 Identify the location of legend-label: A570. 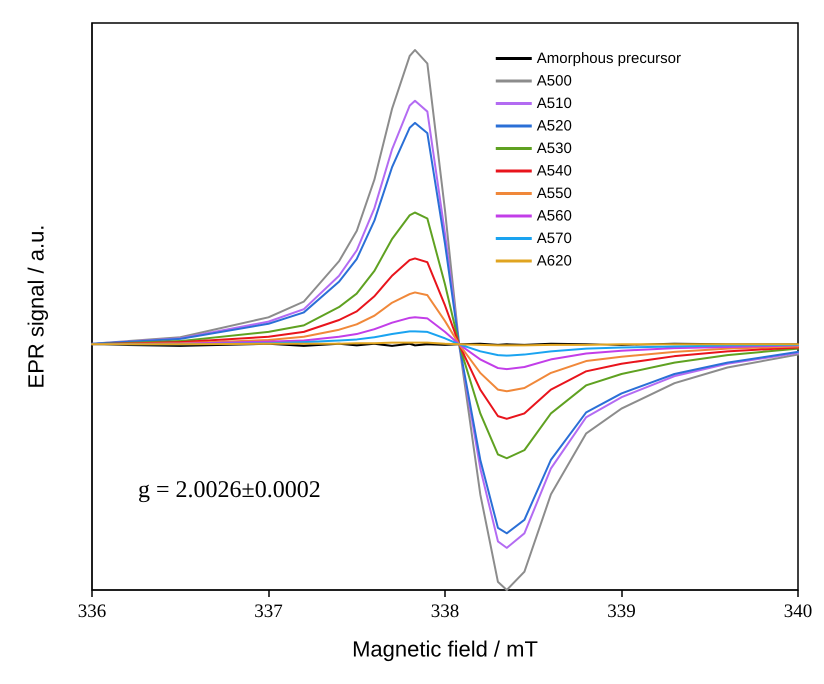
(554, 238).